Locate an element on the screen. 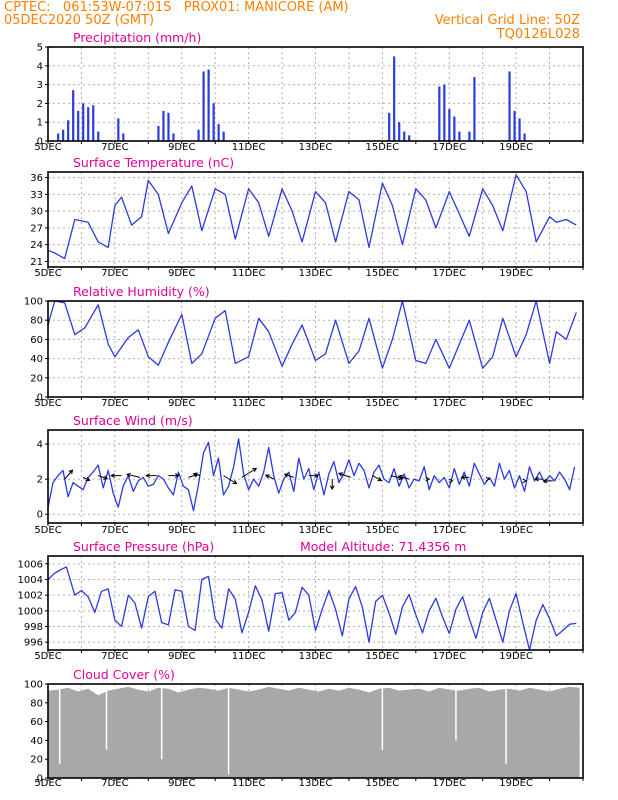  y-tick-label: 4 is located at coordinates (40, 445).